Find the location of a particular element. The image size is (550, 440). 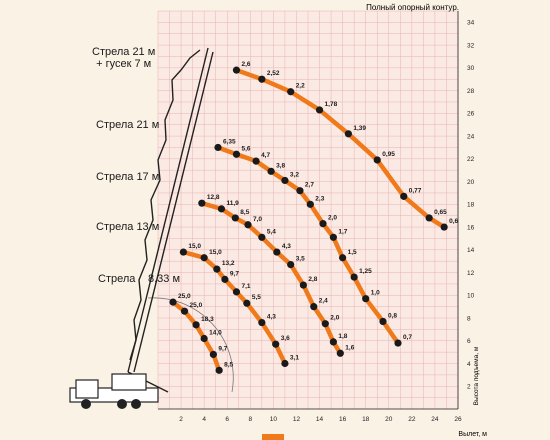

boom-17-label: Стрела 17 м is located at coordinates (128, 177).